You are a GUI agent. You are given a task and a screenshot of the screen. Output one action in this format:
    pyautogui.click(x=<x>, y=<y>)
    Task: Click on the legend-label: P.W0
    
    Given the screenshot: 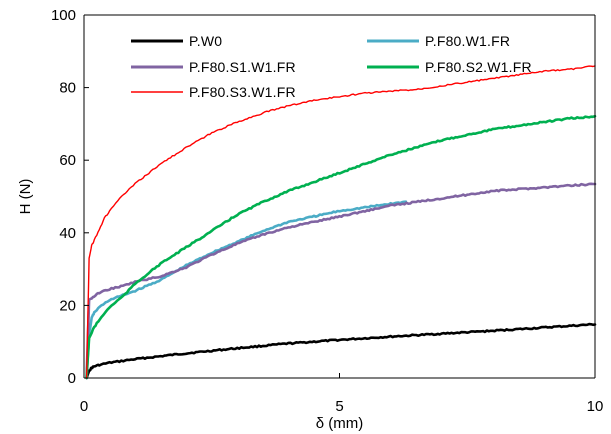 What is the action you would take?
    pyautogui.click(x=205, y=41)
    